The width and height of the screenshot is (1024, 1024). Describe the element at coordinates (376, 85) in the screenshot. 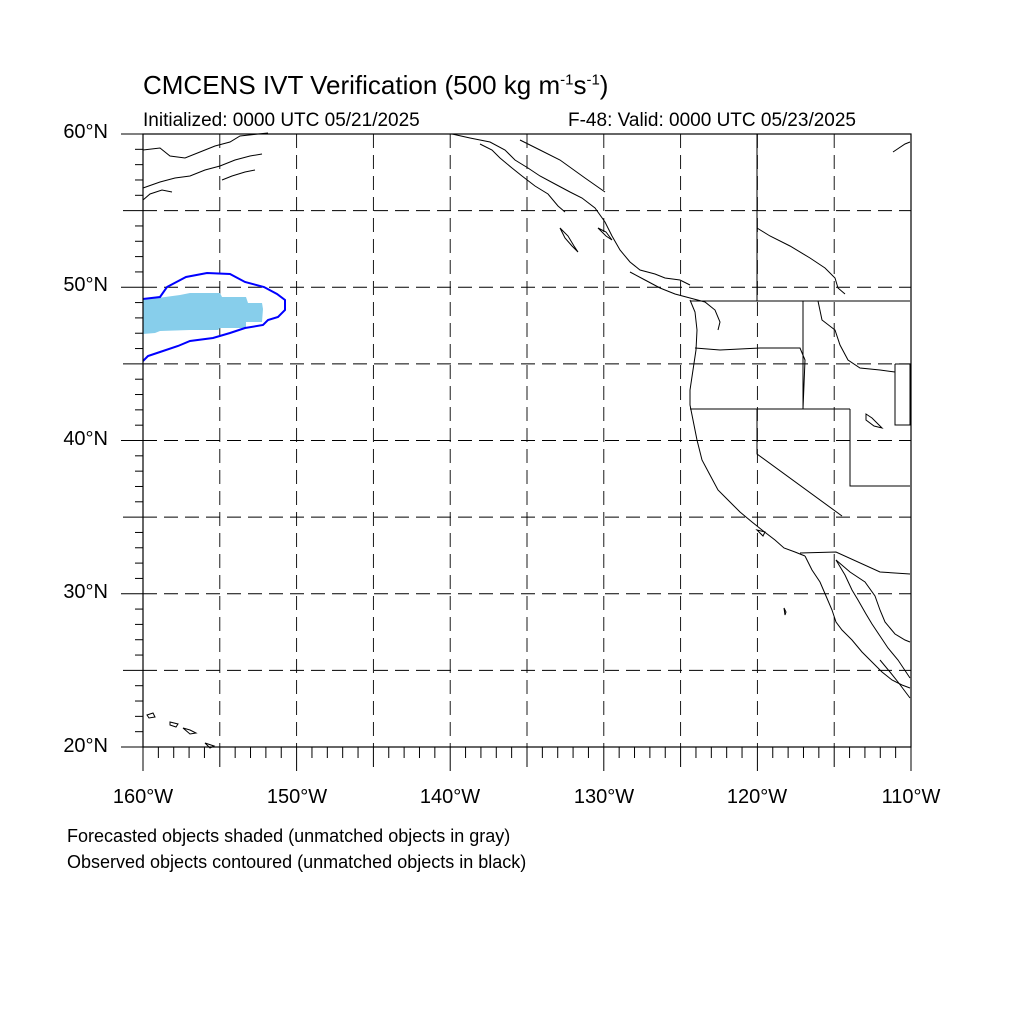

I see `map-title: CMCENS IVT Verification (500 kg m-1s-1)` at that location.